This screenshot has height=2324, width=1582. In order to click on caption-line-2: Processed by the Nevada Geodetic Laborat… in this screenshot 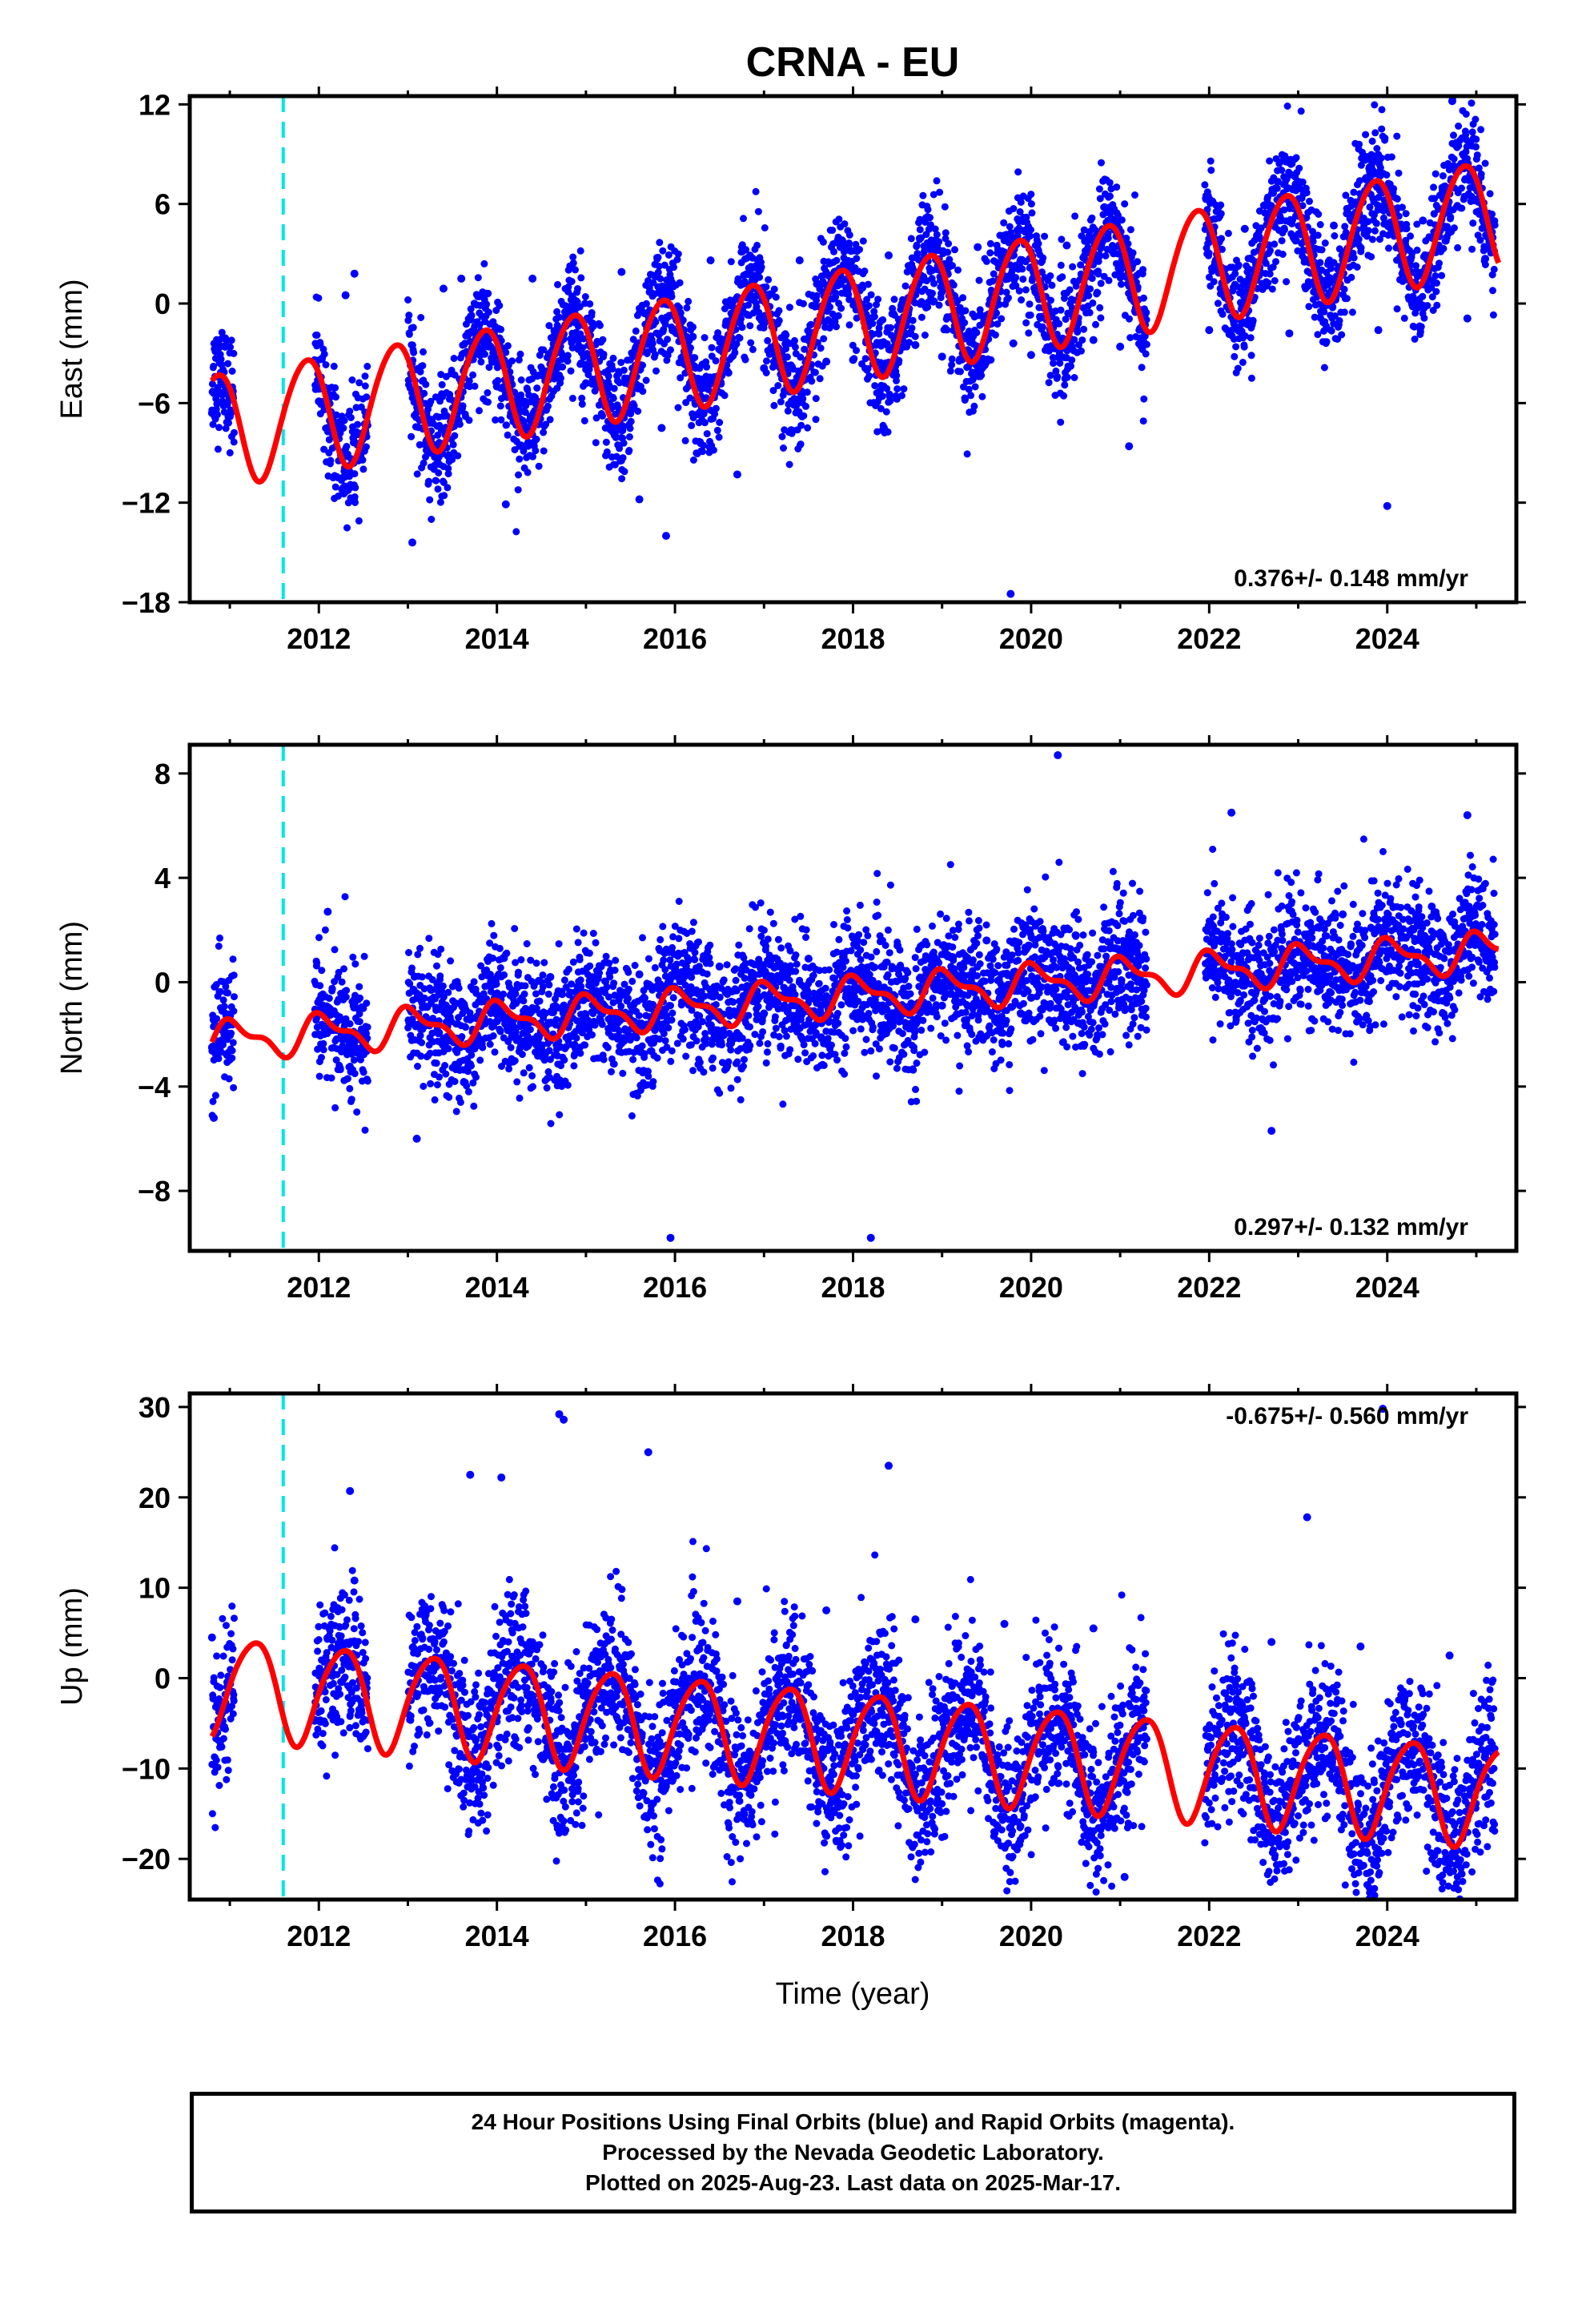, I will do `click(853, 2152)`.